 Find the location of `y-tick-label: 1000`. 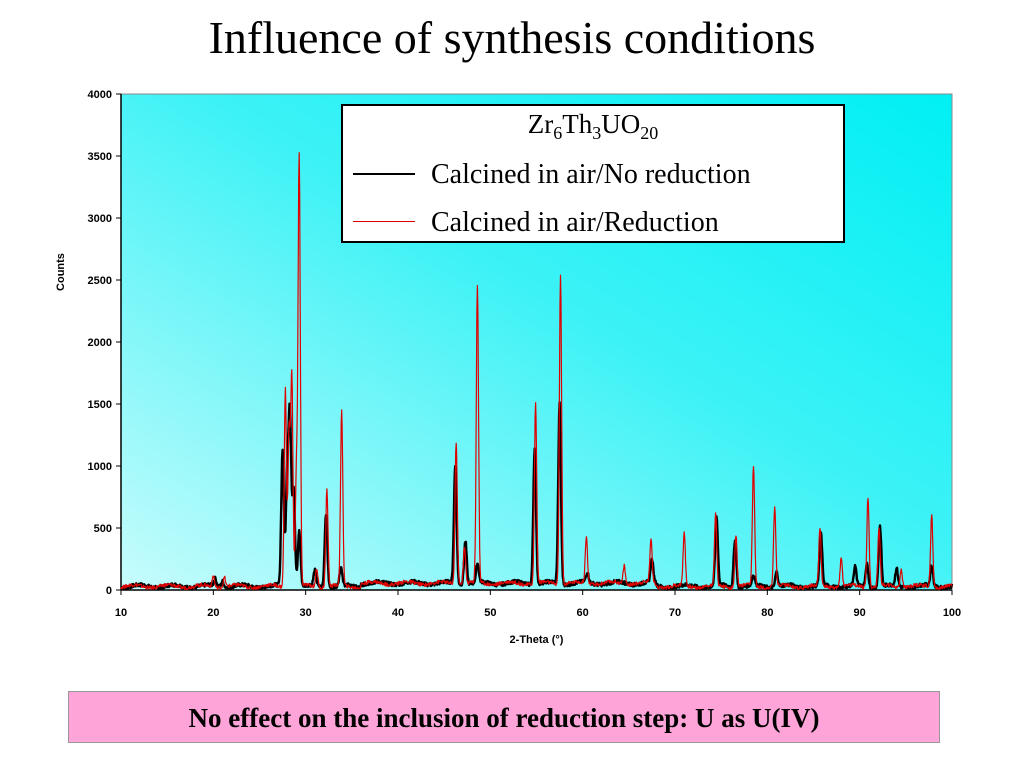

y-tick-label: 1000 is located at coordinates (100, 467).